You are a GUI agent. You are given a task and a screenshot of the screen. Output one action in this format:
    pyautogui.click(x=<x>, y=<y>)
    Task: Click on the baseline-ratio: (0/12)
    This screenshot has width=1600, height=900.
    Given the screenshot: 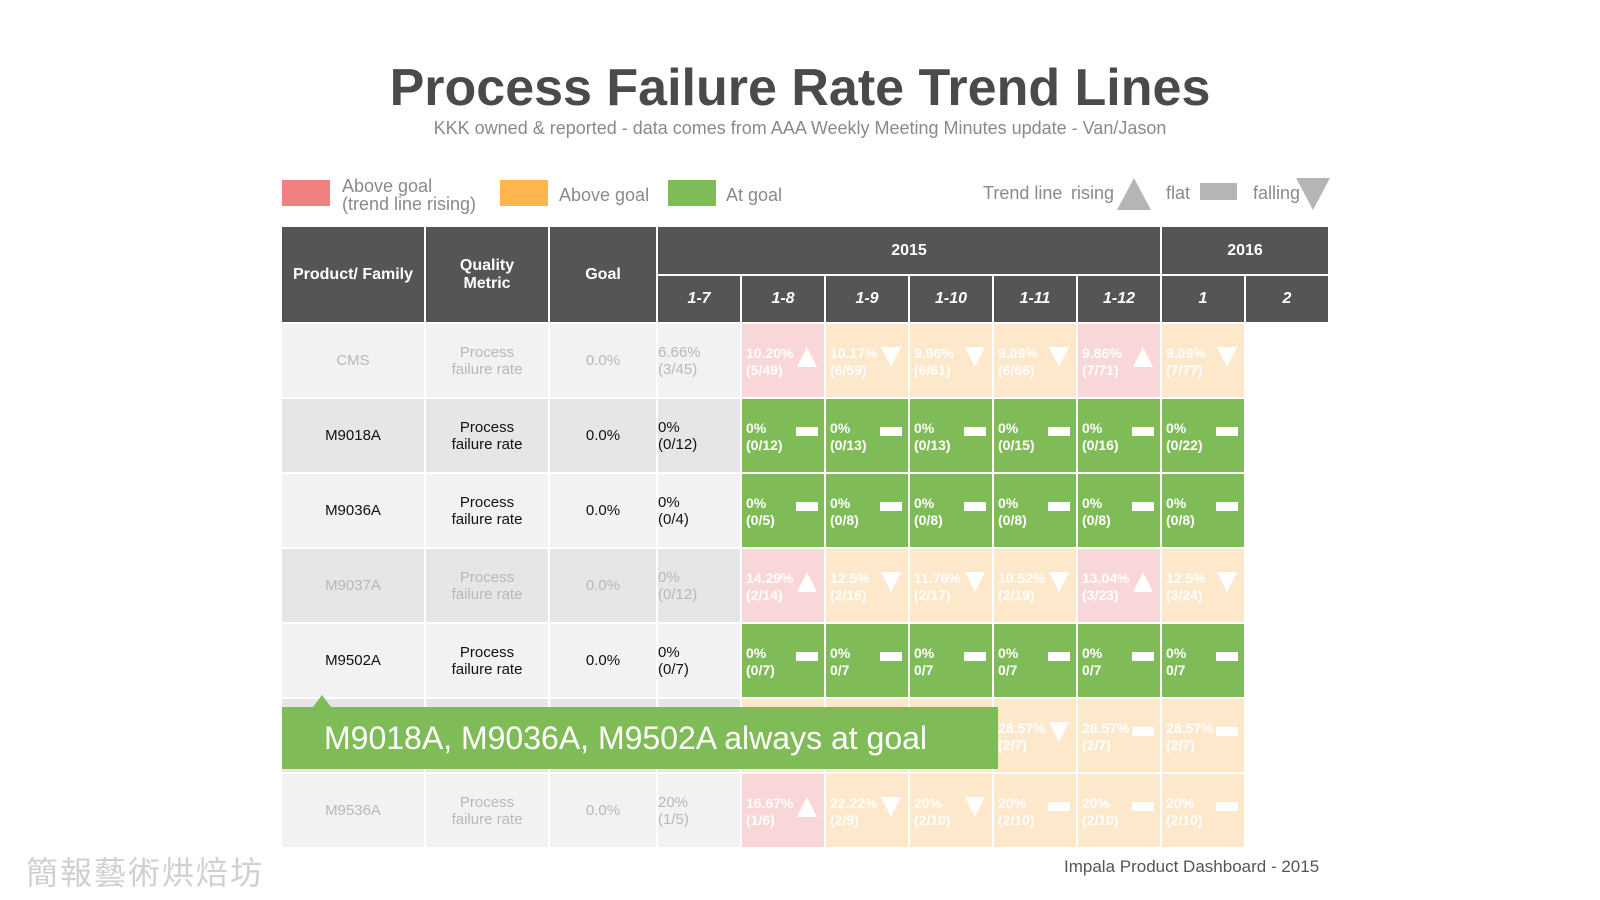 What is the action you would take?
    pyautogui.click(x=678, y=594)
    